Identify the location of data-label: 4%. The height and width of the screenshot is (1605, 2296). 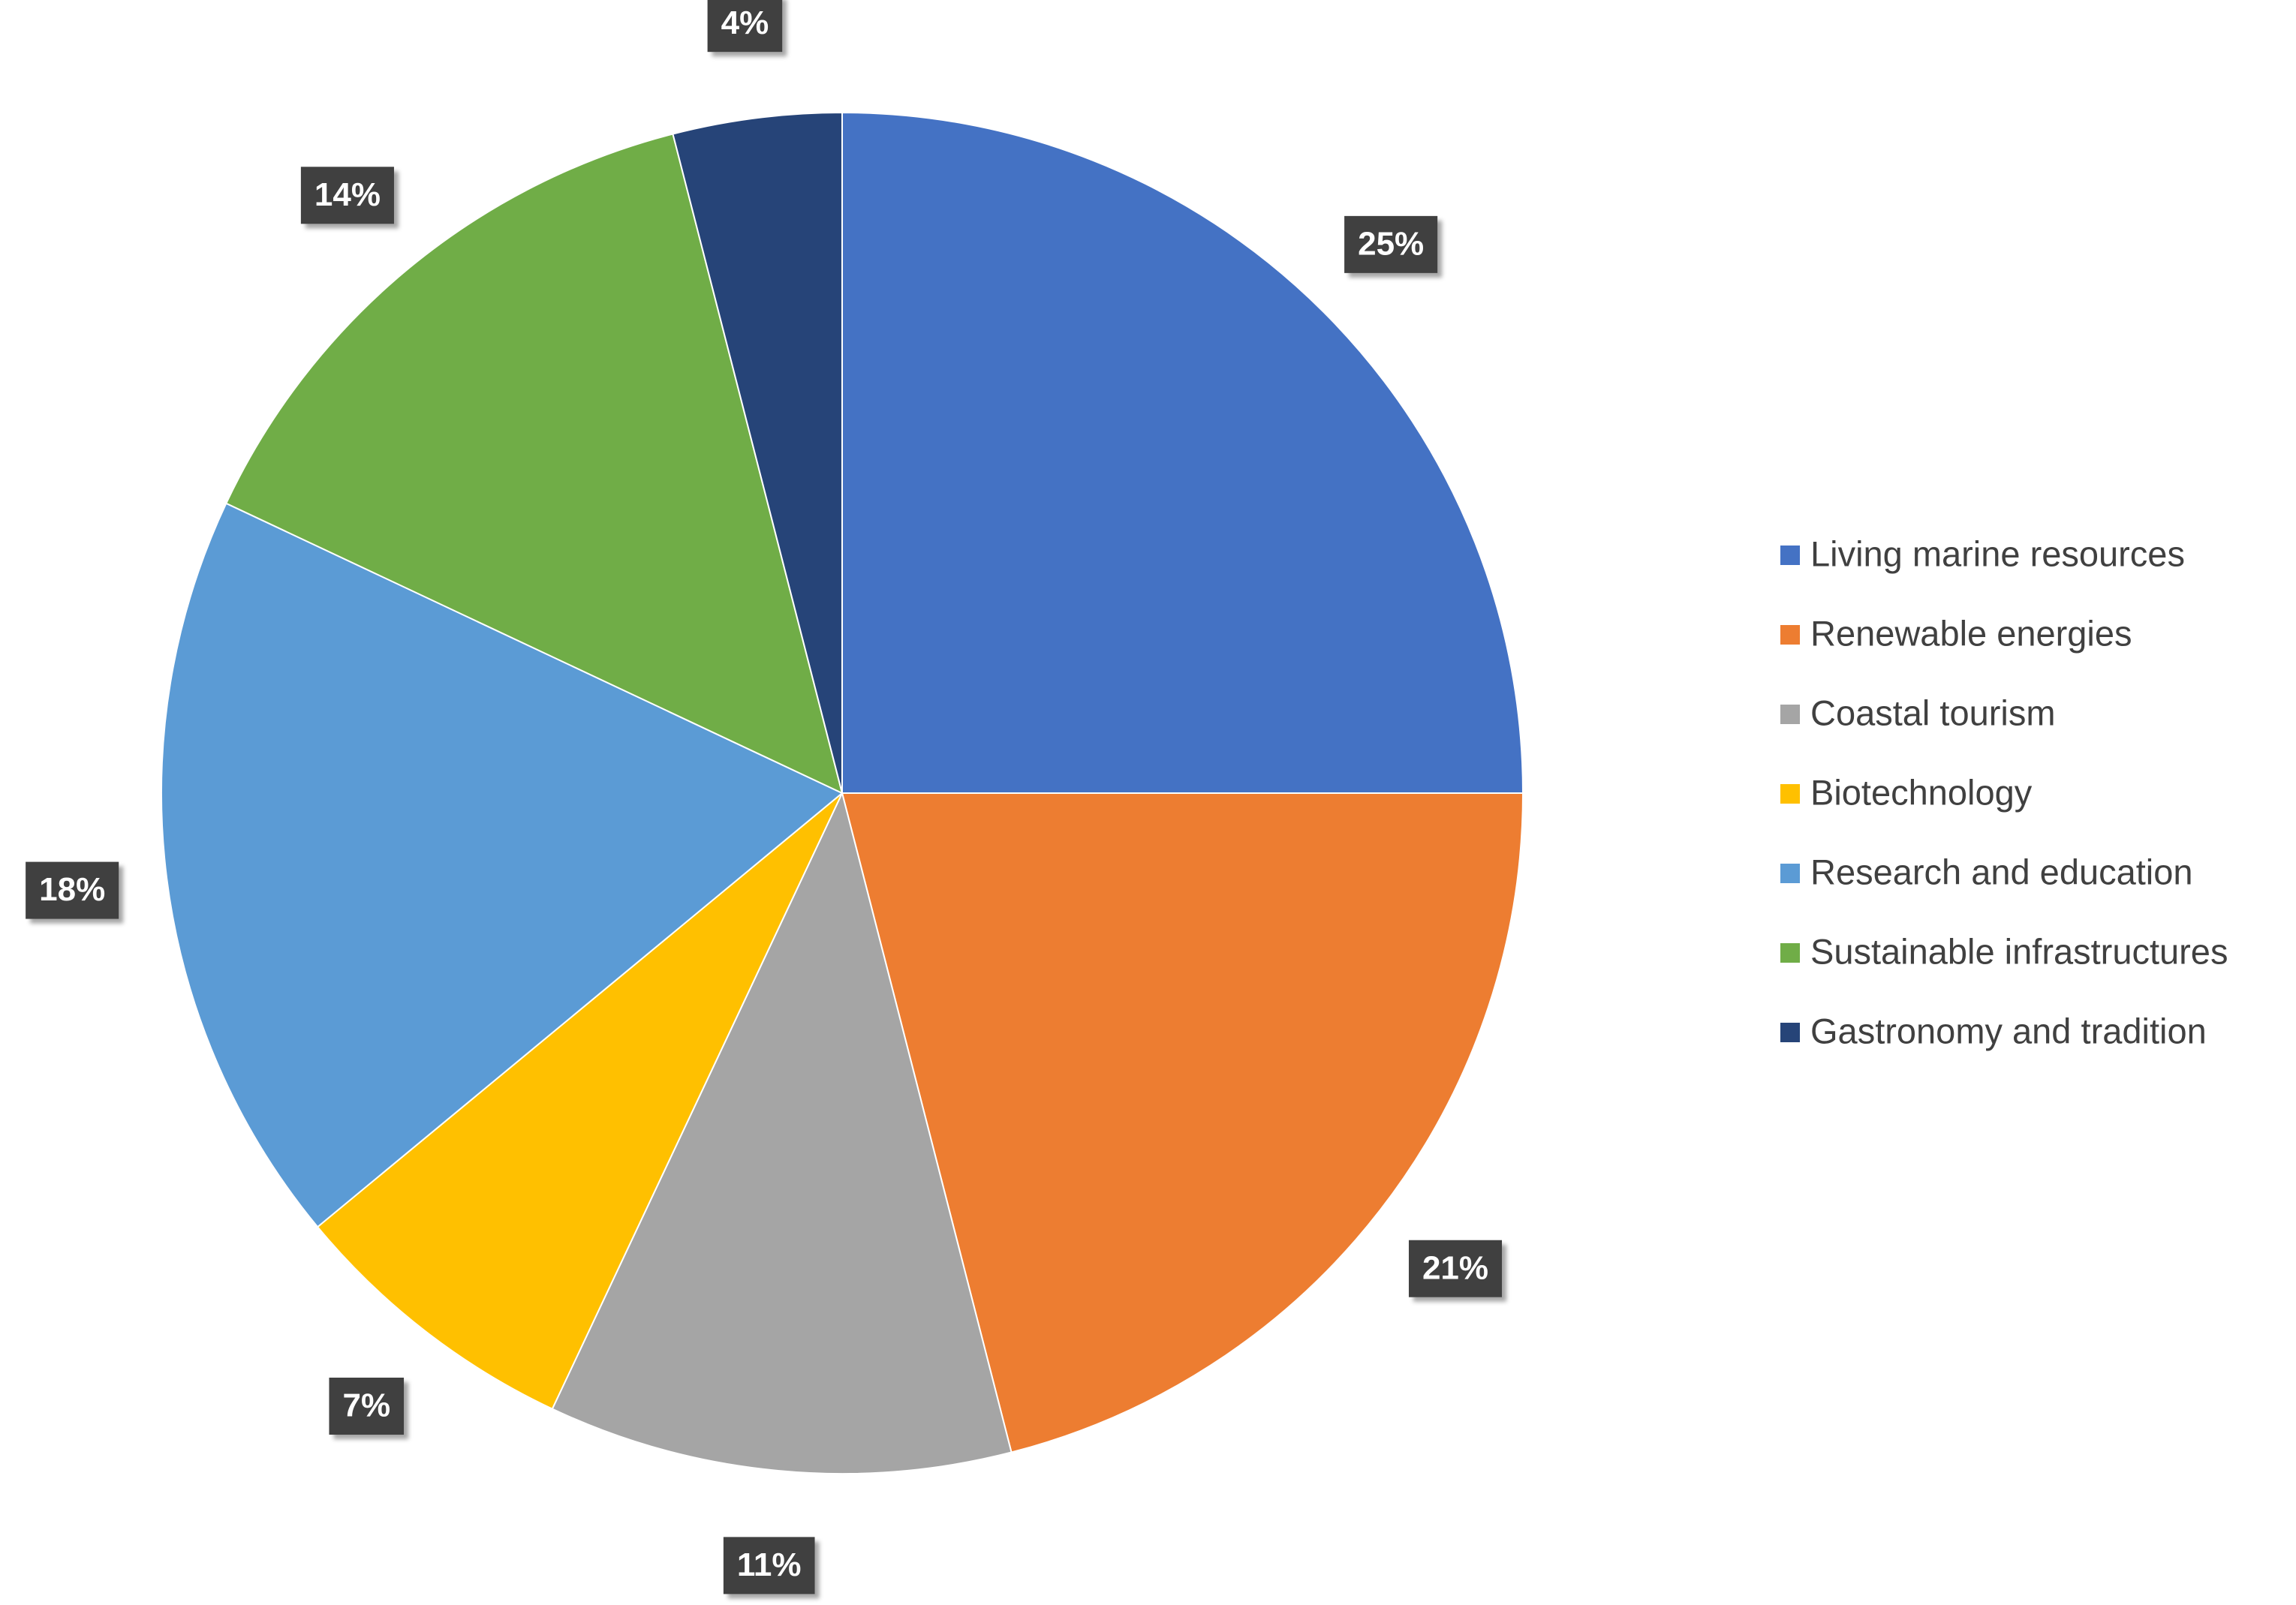
(745, 26).